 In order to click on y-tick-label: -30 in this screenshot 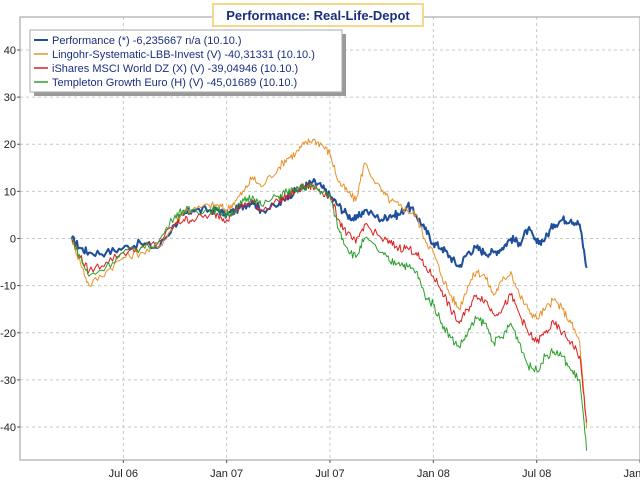, I will do `click(8, 381)`.